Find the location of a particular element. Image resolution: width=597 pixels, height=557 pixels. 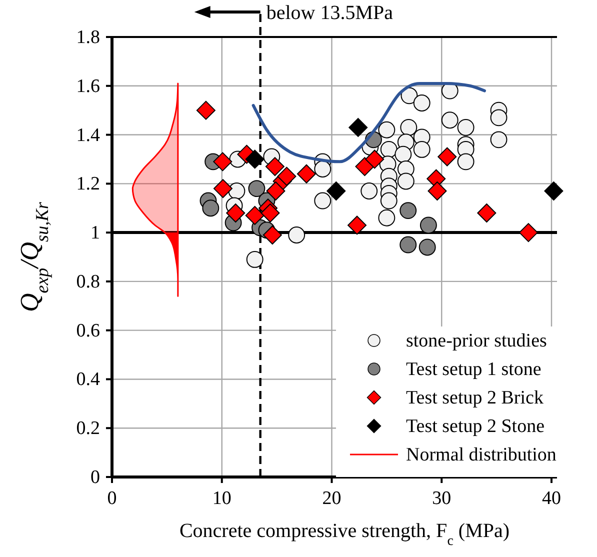

x-tick-label: 30 is located at coordinates (442, 498).